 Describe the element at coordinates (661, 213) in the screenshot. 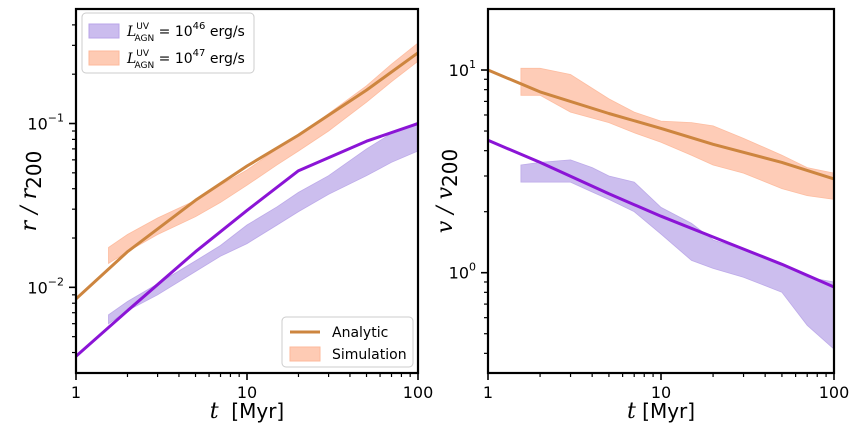

I see `analytic-line-1e46` at that location.